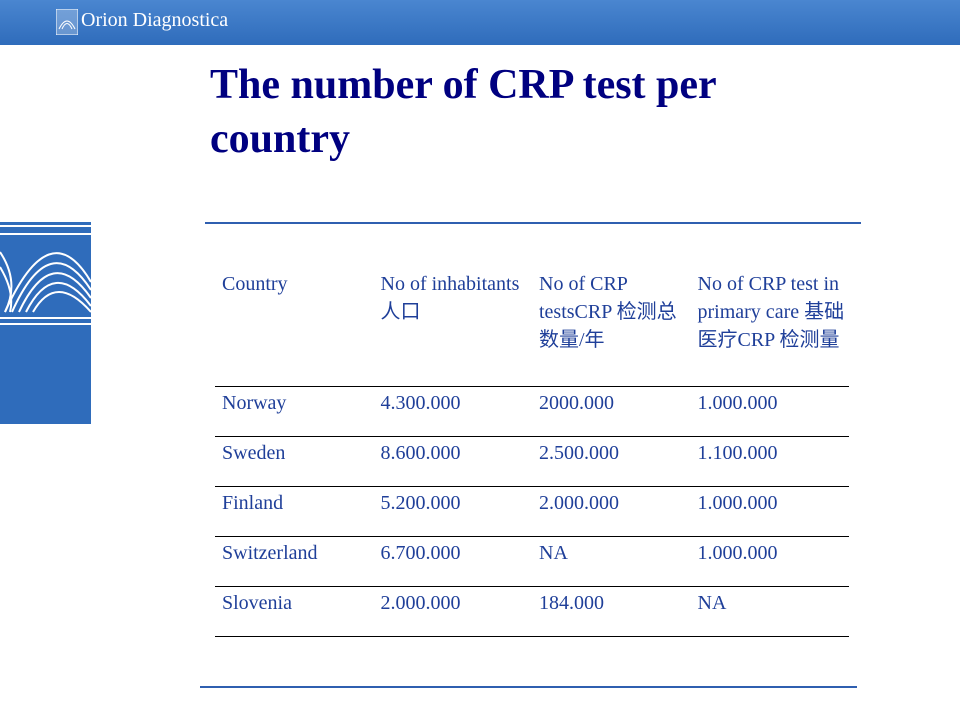  I want to click on table-cell: 1.100.000, so click(769, 461).